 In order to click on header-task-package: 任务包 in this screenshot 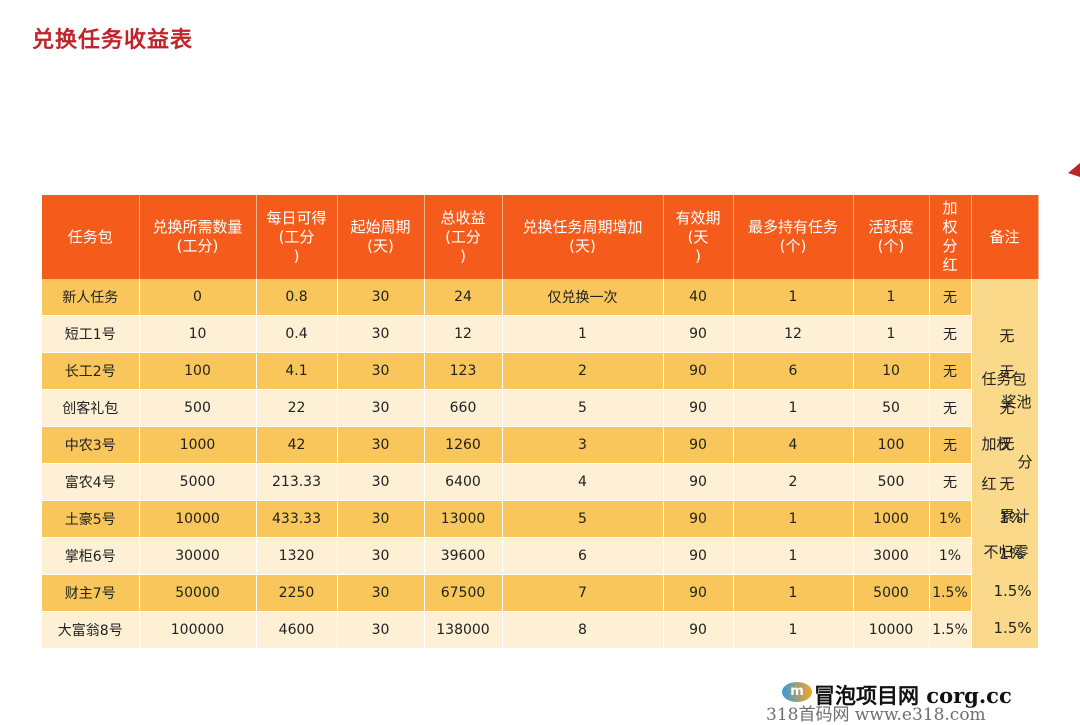, I will do `click(91, 237)`.